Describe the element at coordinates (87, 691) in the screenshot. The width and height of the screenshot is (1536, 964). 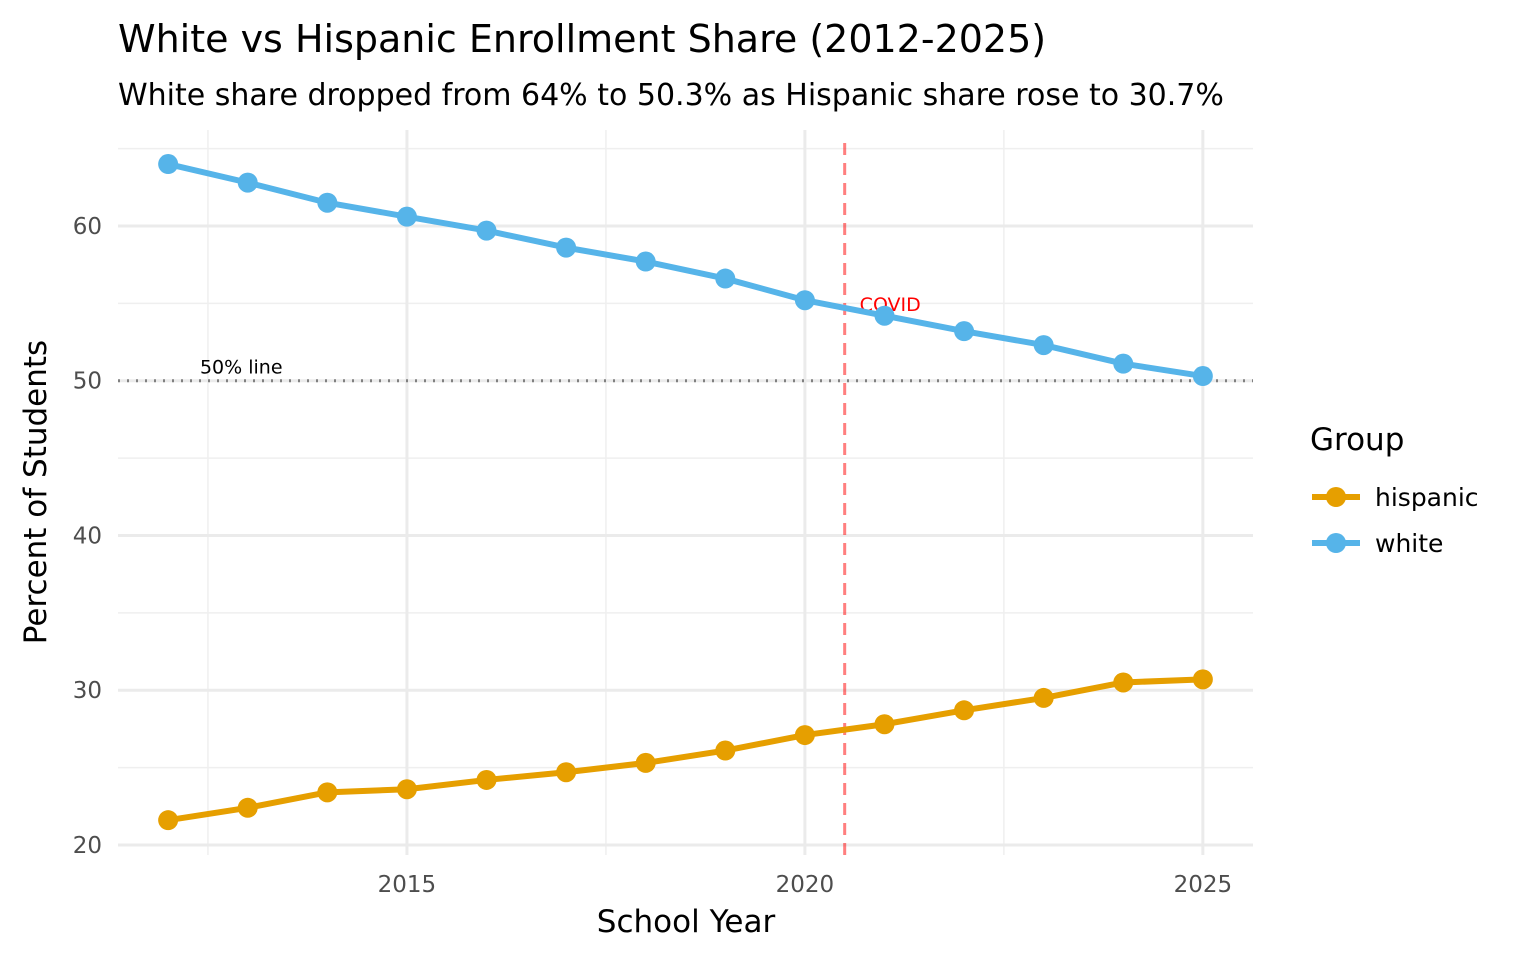
I see `y-tick-label: 30` at that location.